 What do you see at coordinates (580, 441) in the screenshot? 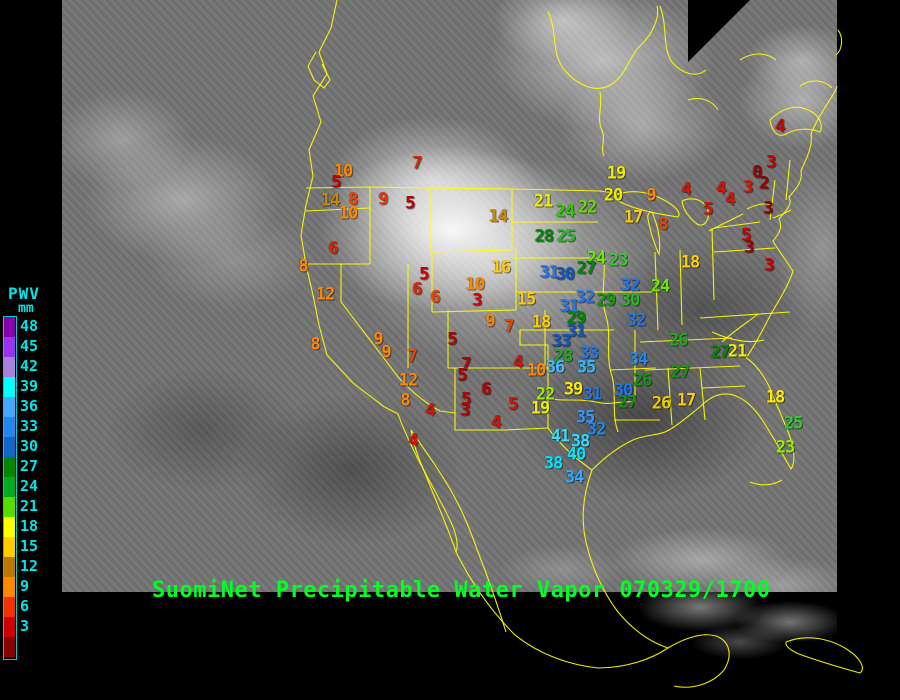
I see `station-value: 38` at bounding box center [580, 441].